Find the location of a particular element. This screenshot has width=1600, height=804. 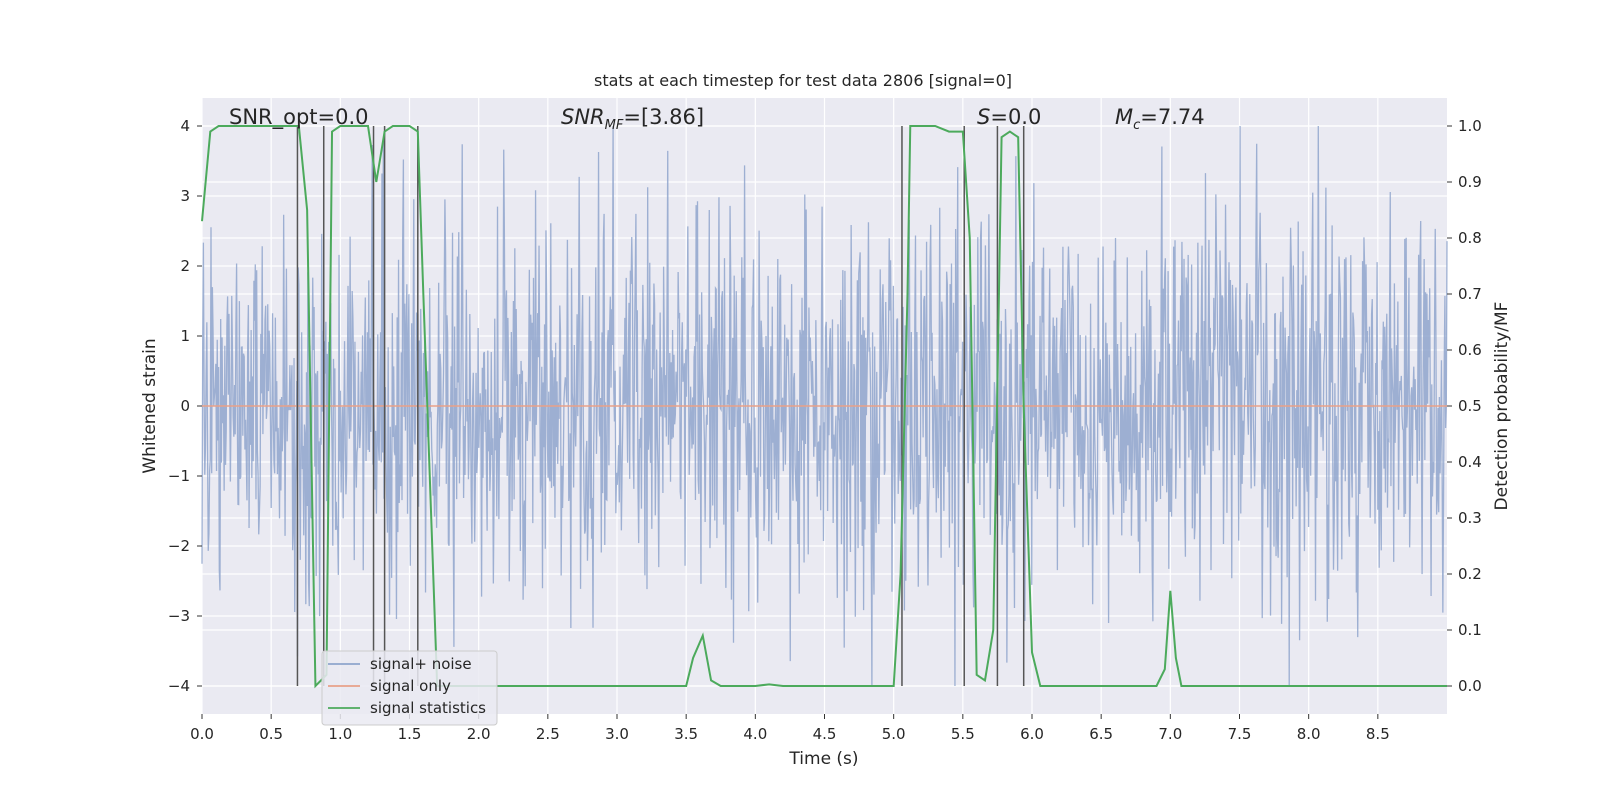

y-axis-ticks: 4 3 2 1 0 −1 −2 −3 −4 is located at coordinates (185, 406).